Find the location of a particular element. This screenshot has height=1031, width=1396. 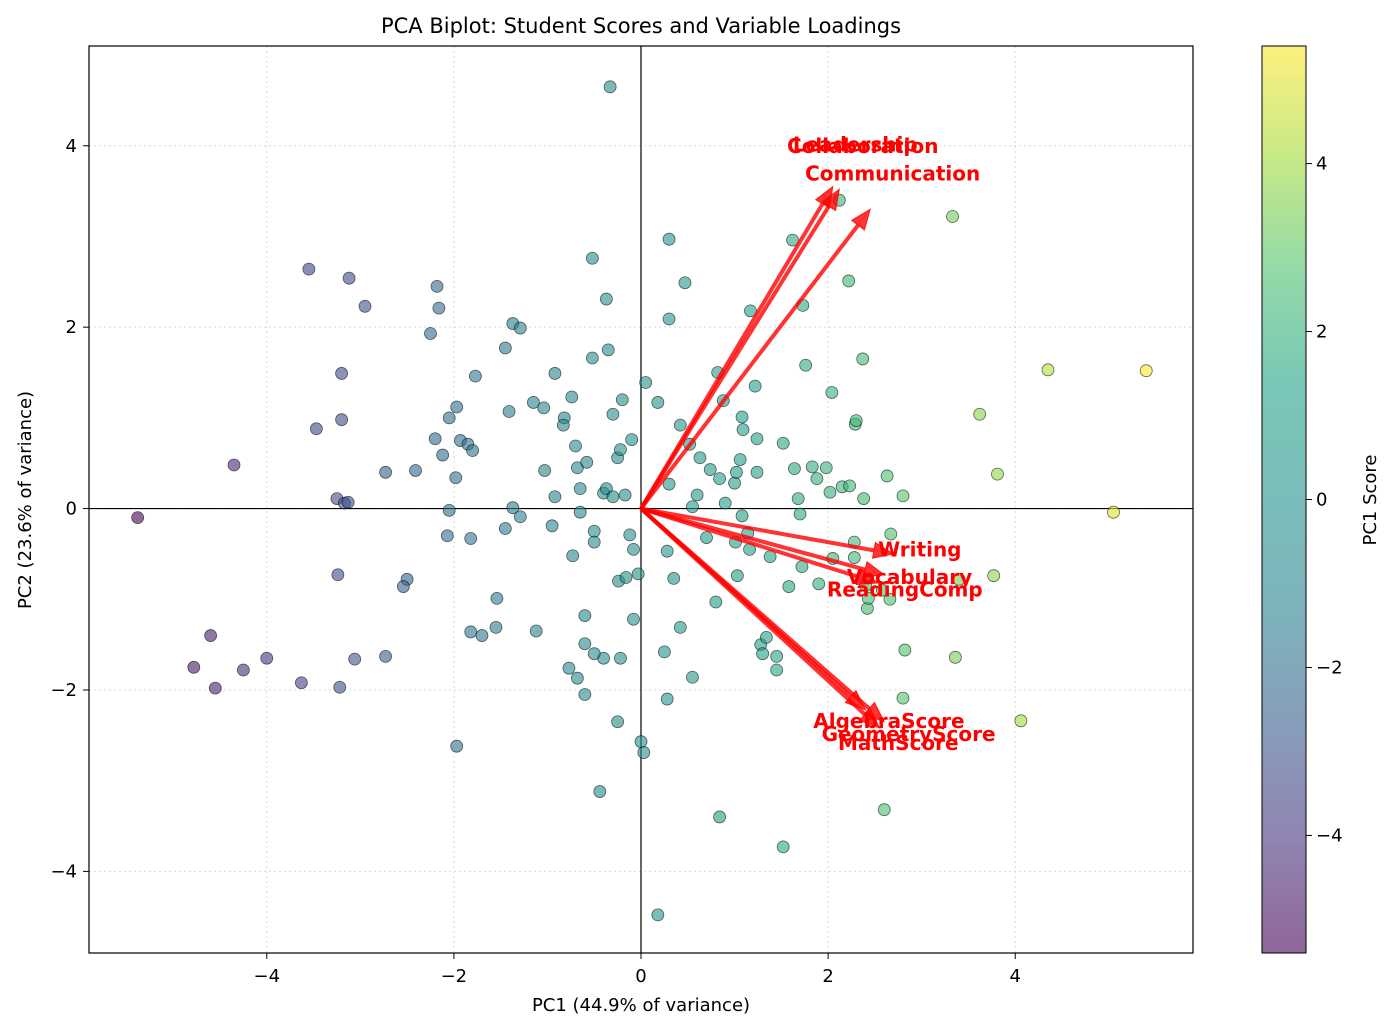

x-axis-ticks: −4 −2 0 2 4 is located at coordinates (637, 970).